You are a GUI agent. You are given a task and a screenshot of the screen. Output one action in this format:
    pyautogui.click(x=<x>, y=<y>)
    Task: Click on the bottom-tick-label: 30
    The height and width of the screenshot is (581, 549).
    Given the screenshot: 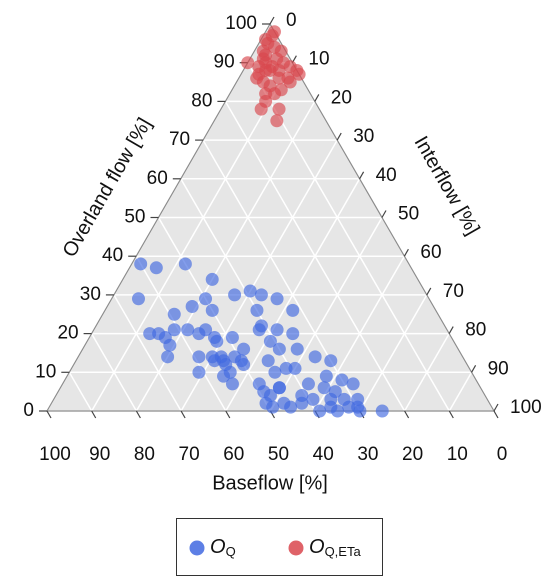 What is the action you would take?
    pyautogui.click(x=367, y=454)
    